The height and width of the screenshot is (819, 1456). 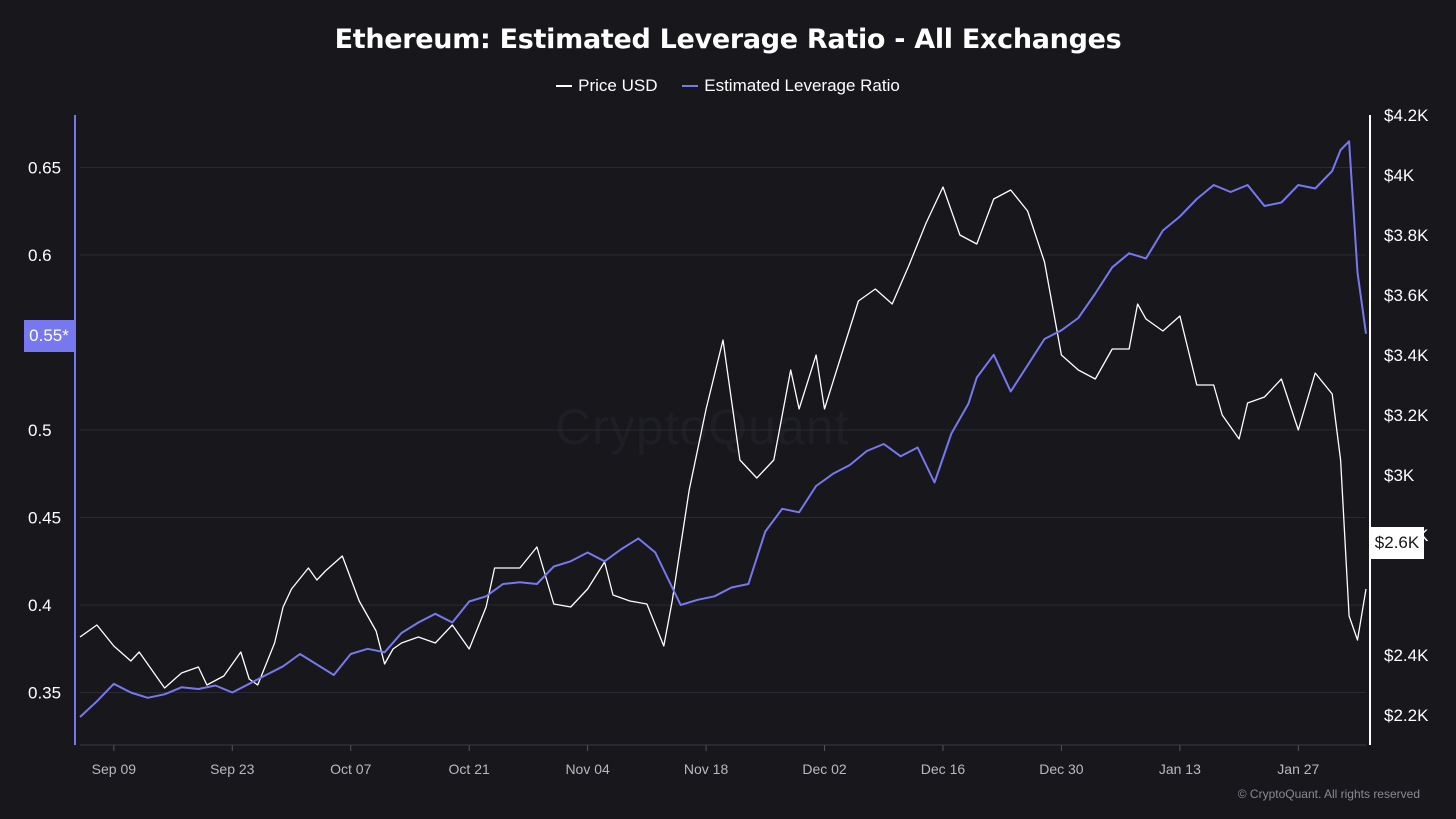 What do you see at coordinates (1406, 295) in the screenshot?
I see `right-axis-tick-label: $3.6K` at bounding box center [1406, 295].